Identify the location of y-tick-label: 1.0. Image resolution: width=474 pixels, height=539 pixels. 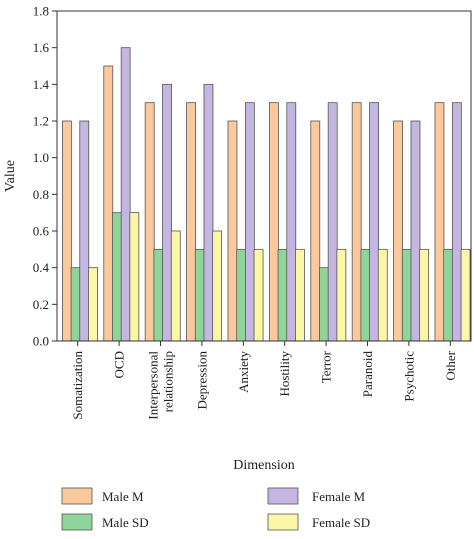
(41, 157).